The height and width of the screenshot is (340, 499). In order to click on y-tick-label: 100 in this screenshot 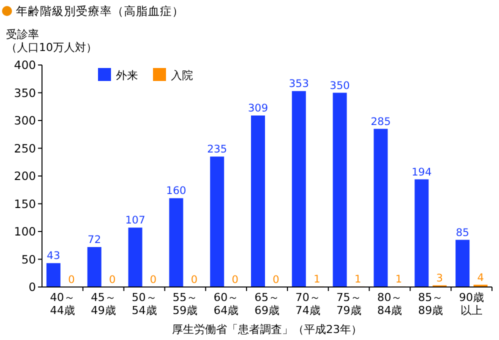, I will do `click(25, 231)`.